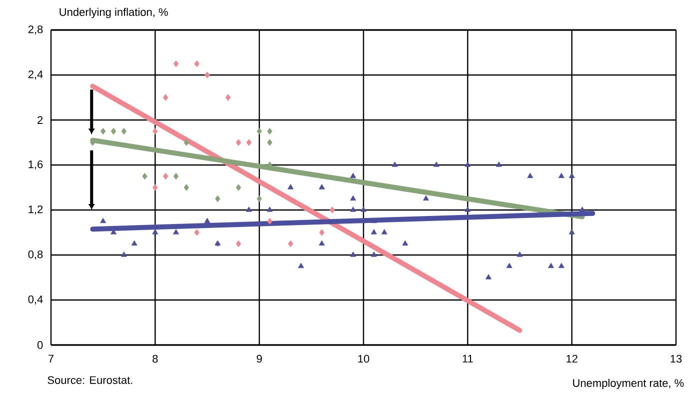 This screenshot has width=688, height=405. I want to click on x-tick-label: 13, so click(676, 358).